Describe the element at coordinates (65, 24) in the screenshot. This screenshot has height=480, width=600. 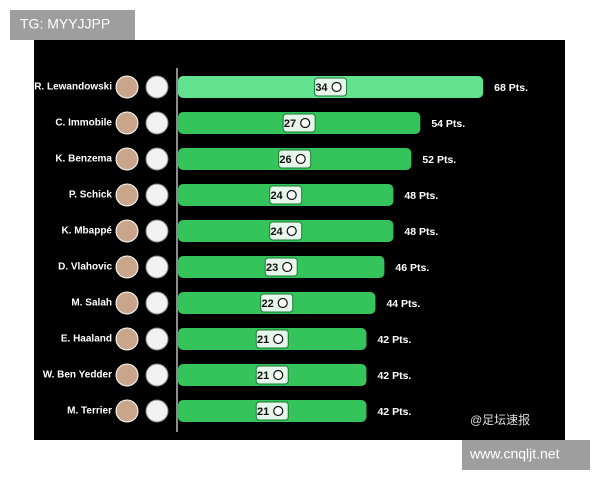
I see `watermark: TG: MYYJJPP` at that location.